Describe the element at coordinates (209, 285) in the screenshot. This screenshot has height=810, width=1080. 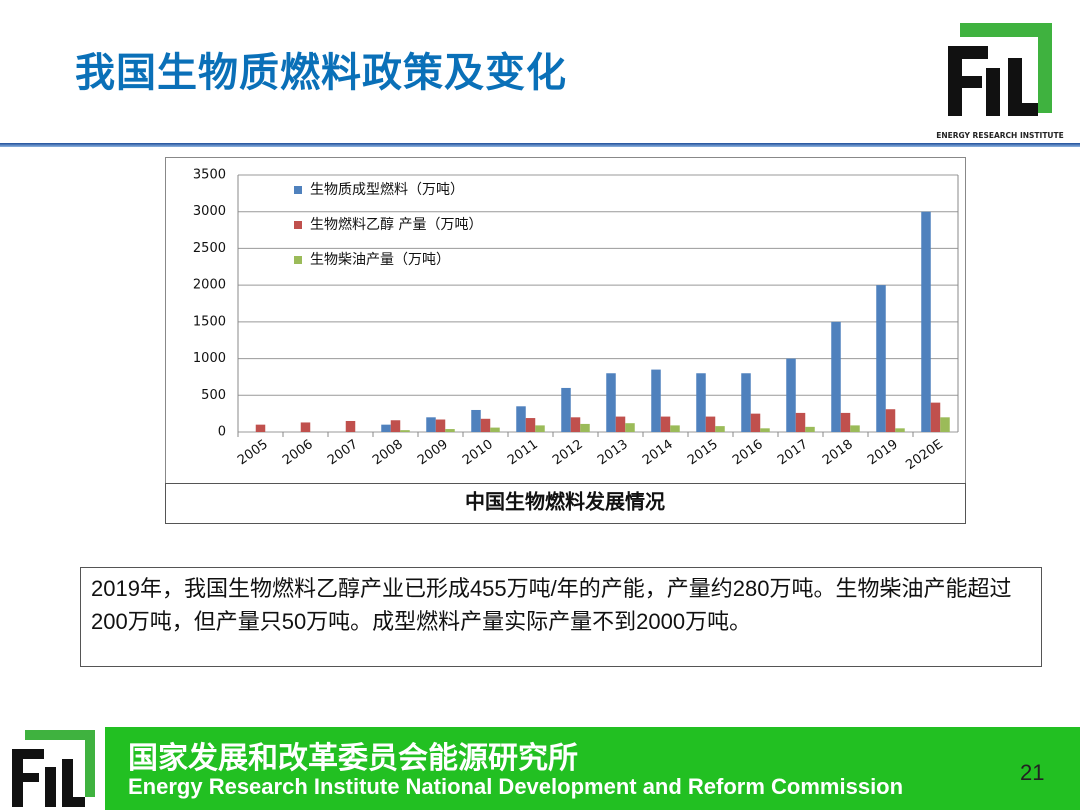
I see `y-tick-label: 2000` at that location.